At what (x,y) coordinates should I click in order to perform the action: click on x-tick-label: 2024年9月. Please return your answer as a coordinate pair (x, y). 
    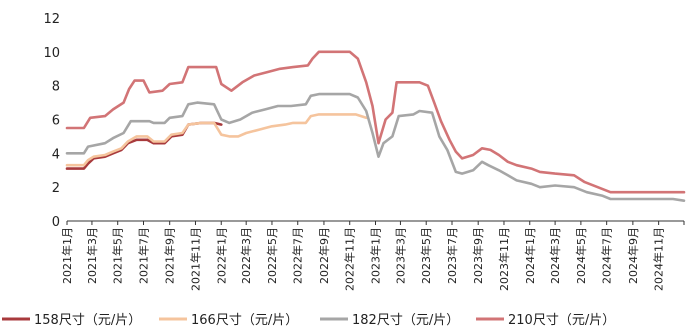
    Looking at the image, I should click on (633, 255).